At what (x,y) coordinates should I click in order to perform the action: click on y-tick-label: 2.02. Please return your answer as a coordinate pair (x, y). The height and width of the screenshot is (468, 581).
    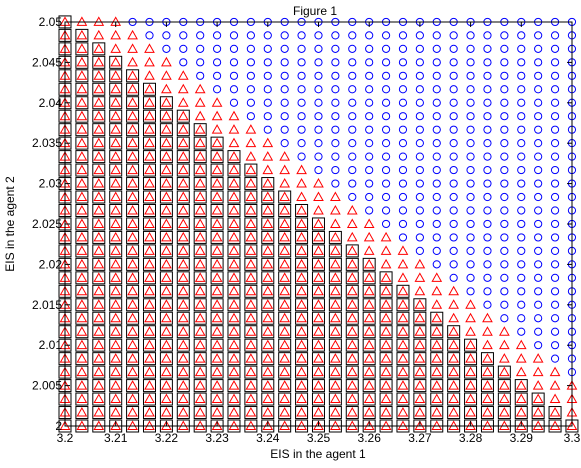
    Looking at the image, I should click on (51, 264).